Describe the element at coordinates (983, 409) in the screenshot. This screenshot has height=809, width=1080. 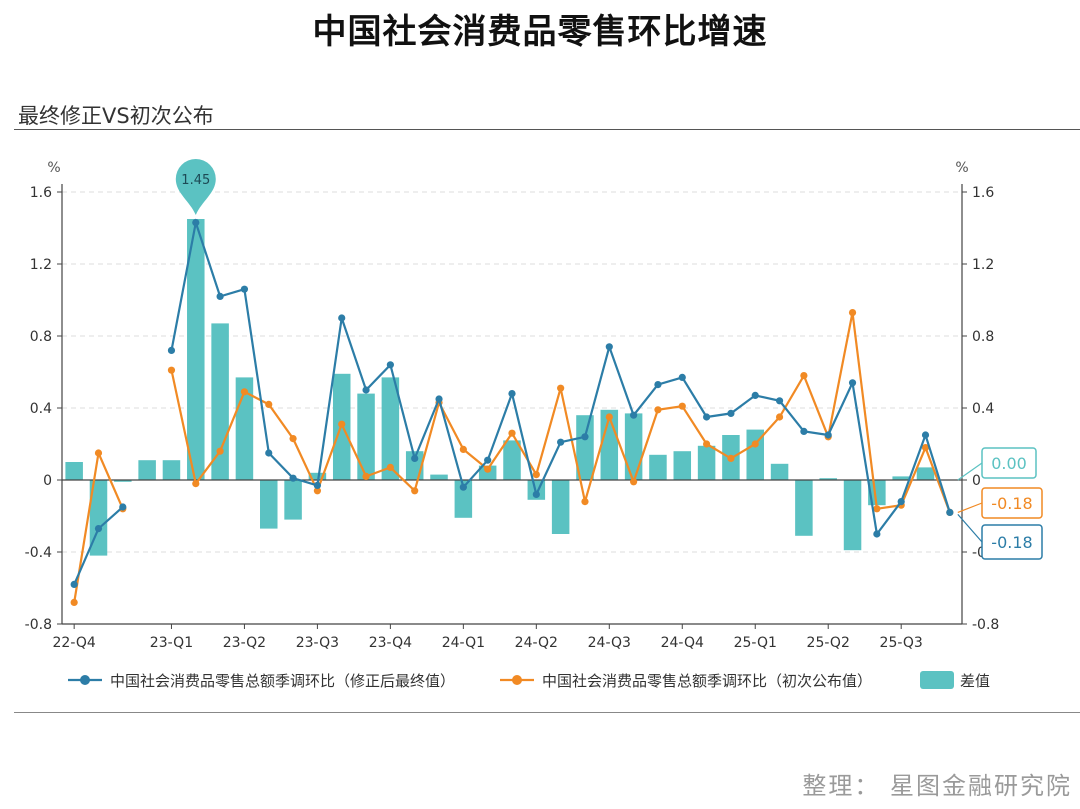
I see `y-tick-label-right: 0.4` at that location.